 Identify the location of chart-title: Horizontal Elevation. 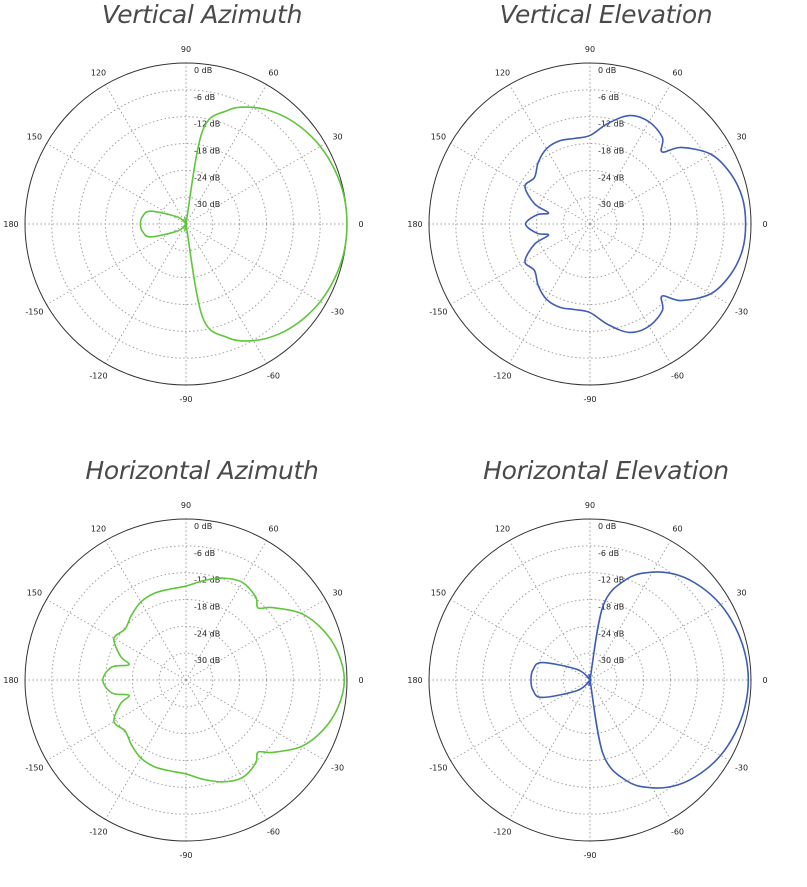
(606, 470).